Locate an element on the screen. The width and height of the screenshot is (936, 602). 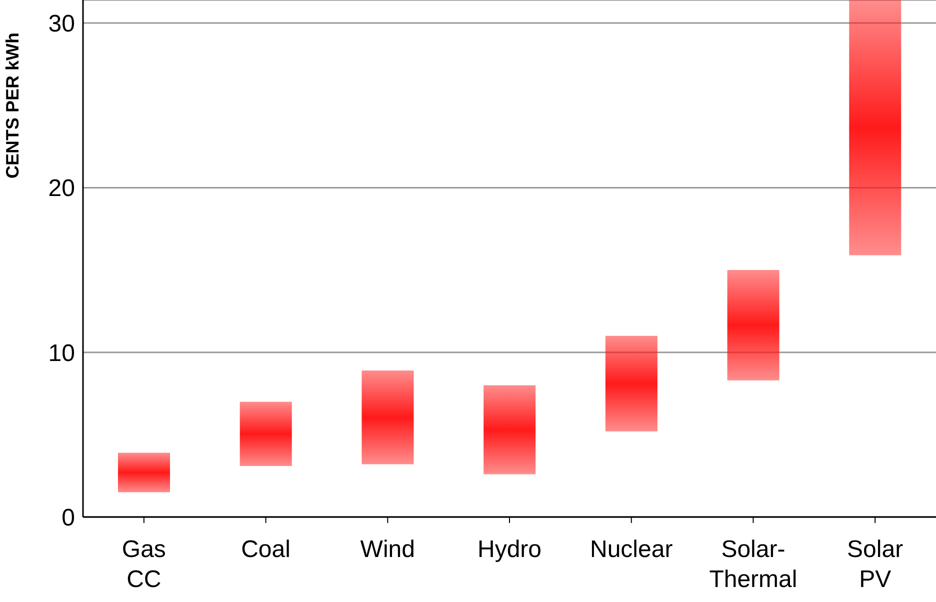
x-tick-label: Wind is located at coordinates (387, 549).